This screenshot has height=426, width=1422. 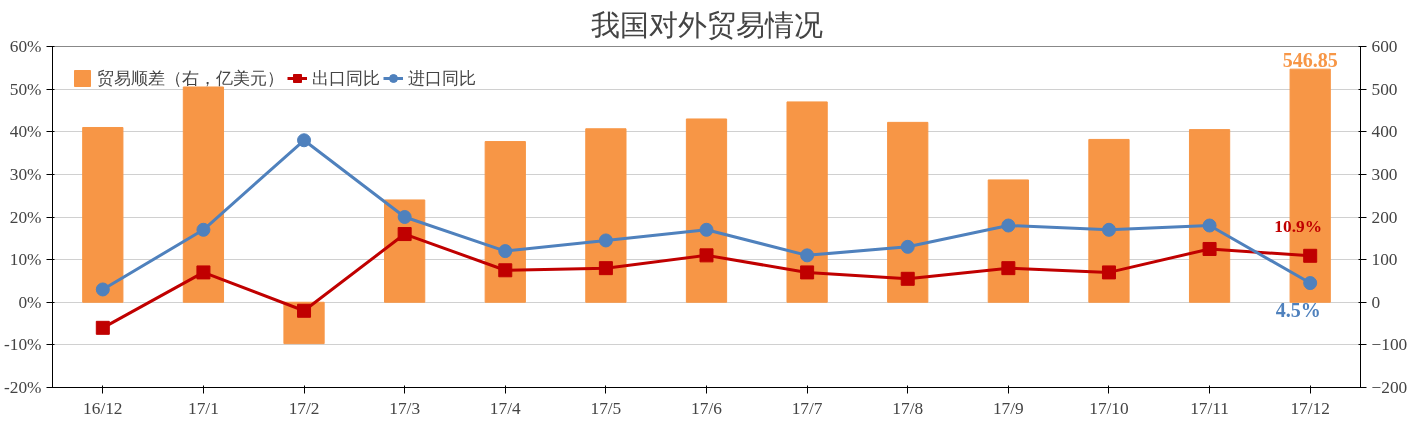 What do you see at coordinates (1389, 387) in the screenshot?
I see `y2-tick-label: −200` at bounding box center [1389, 387].